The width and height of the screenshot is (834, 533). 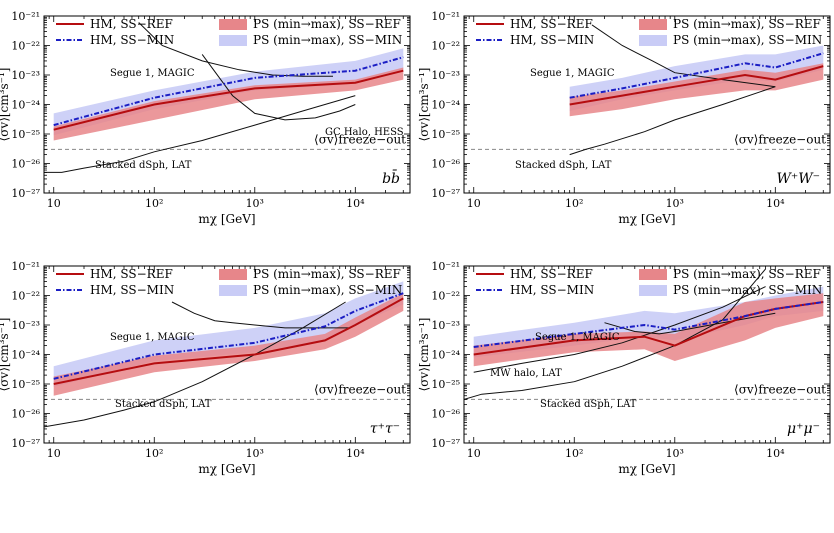 What do you see at coordinates (385, 429) in the screenshot?
I see `channel-label: τ⁺τ⁻` at bounding box center [385, 429].